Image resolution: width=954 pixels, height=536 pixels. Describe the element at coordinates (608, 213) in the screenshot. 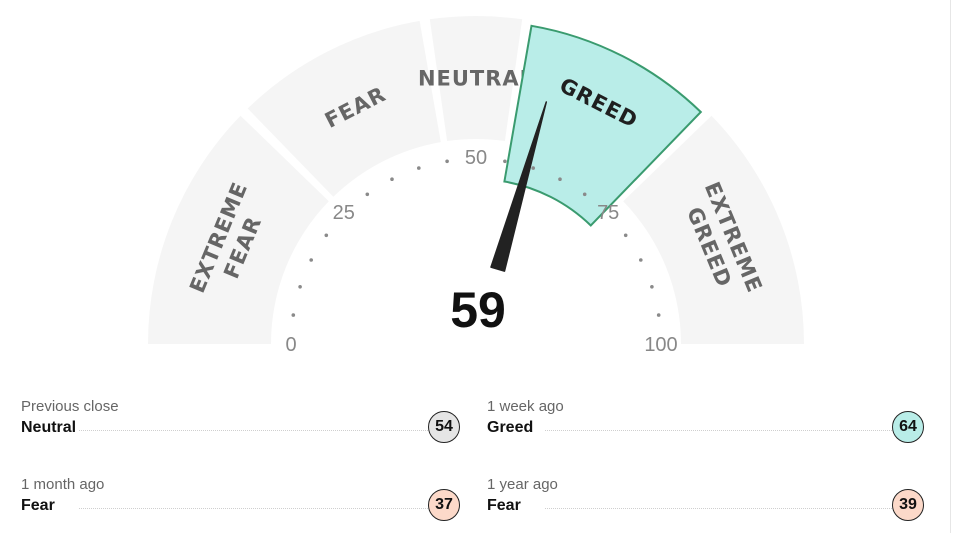

I see `tick-label-75: 75` at that location.